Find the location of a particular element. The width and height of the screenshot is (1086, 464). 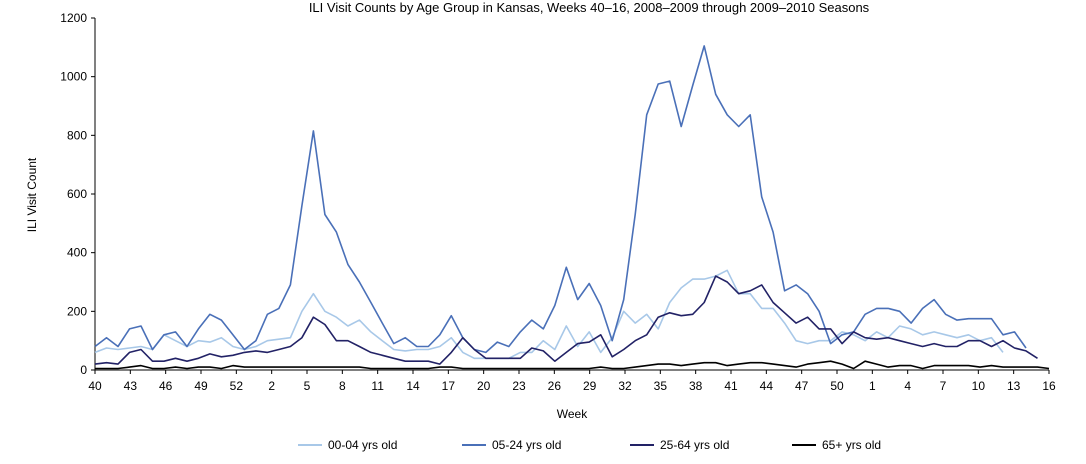

x-tick-label: 20 is located at coordinates (484, 386).